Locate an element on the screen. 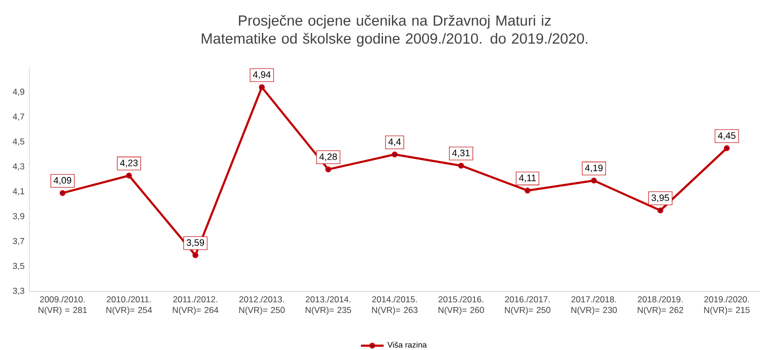 This screenshot has height=350, width=768. data-label: 3,95 is located at coordinates (661, 198).